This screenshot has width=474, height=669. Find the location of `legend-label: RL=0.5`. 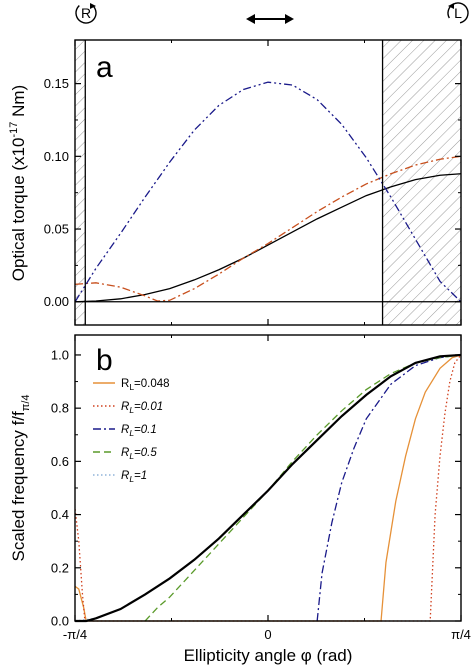

legend-label: RL=0.5 is located at coordinates (139, 454).